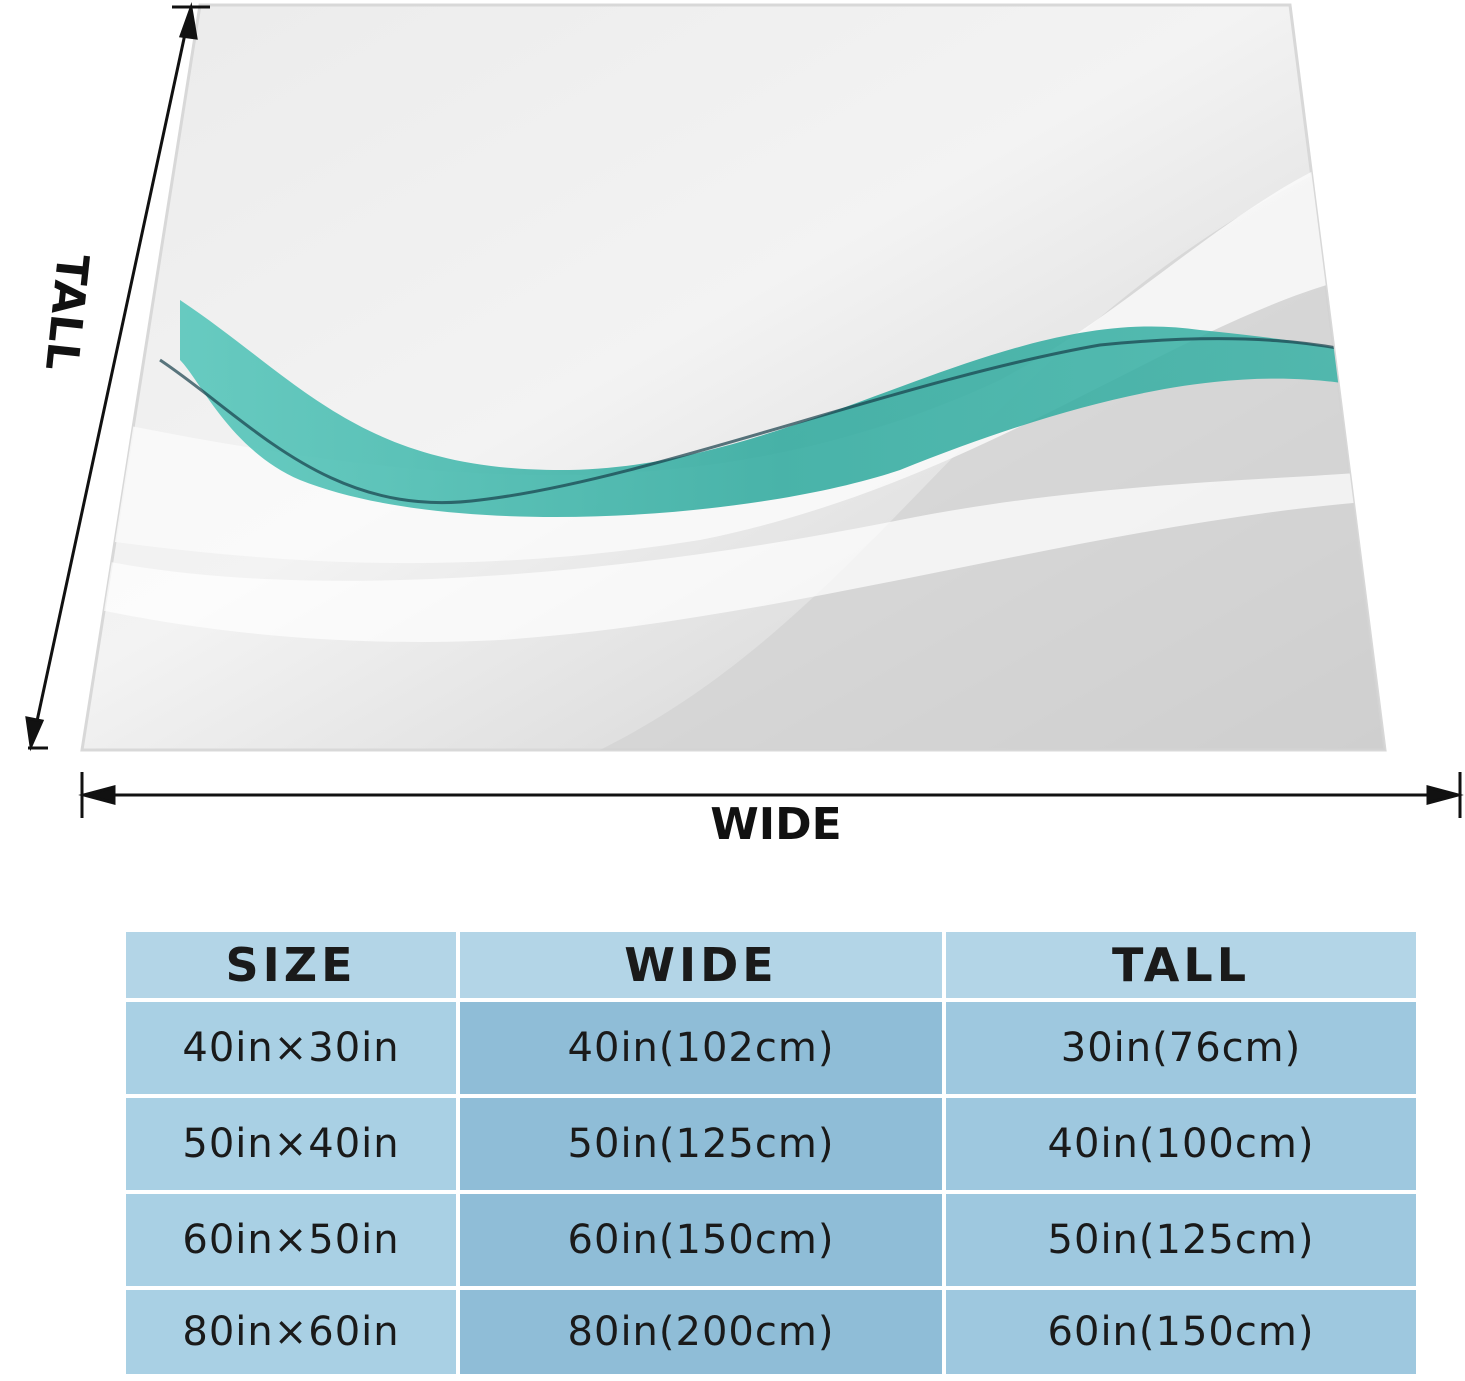 This screenshot has width=1465, height=1381. What do you see at coordinates (771, 795) in the screenshot?
I see `wide-arrow` at bounding box center [771, 795].